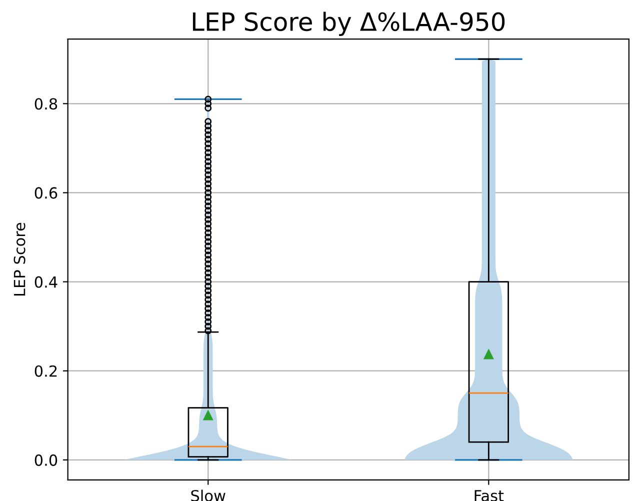 The height and width of the screenshot is (501, 634). Describe the element at coordinates (46, 193) in the screenshot. I see `y-tick-label: 0.6` at that location.